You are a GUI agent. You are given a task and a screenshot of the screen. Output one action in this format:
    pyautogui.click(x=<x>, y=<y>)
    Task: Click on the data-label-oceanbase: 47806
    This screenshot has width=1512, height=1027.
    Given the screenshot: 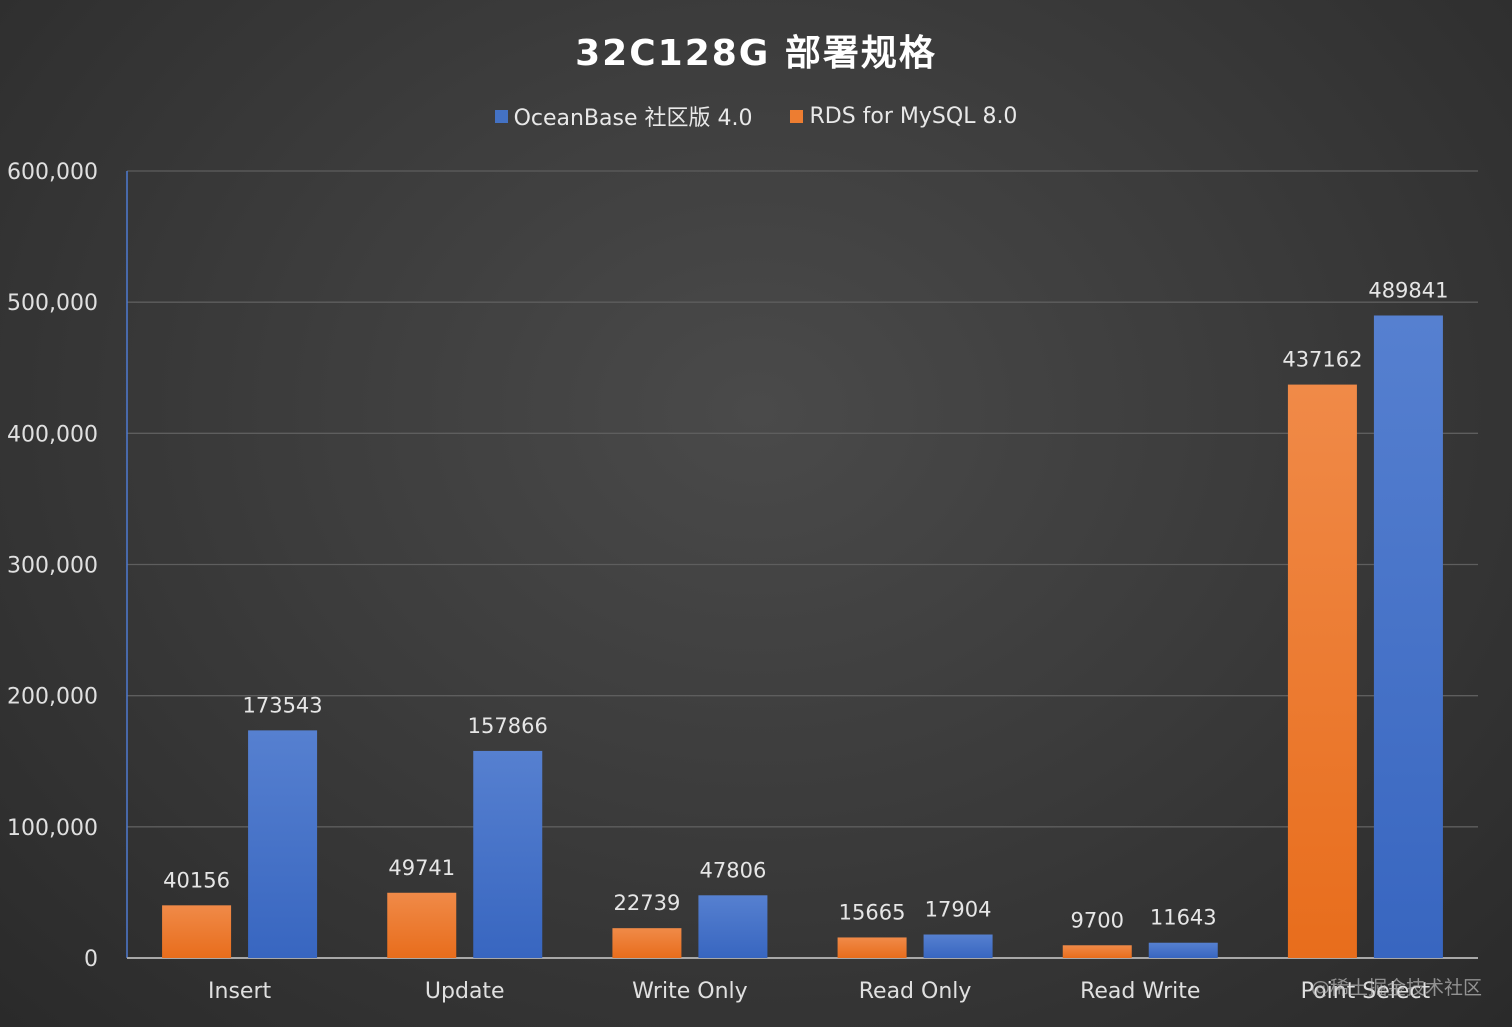 What is the action you would take?
    pyautogui.click(x=733, y=870)
    